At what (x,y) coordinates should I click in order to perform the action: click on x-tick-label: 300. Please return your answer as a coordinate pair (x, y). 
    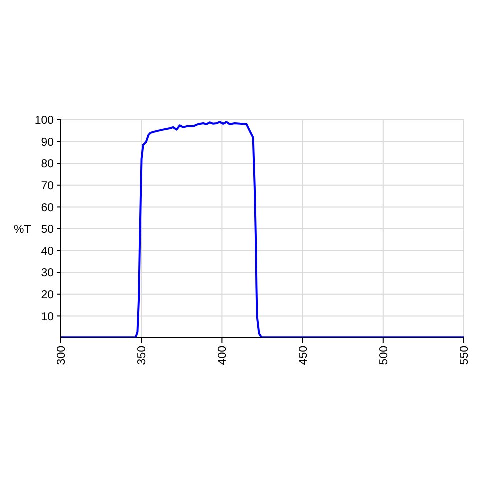
    Looking at the image, I should click on (62, 356).